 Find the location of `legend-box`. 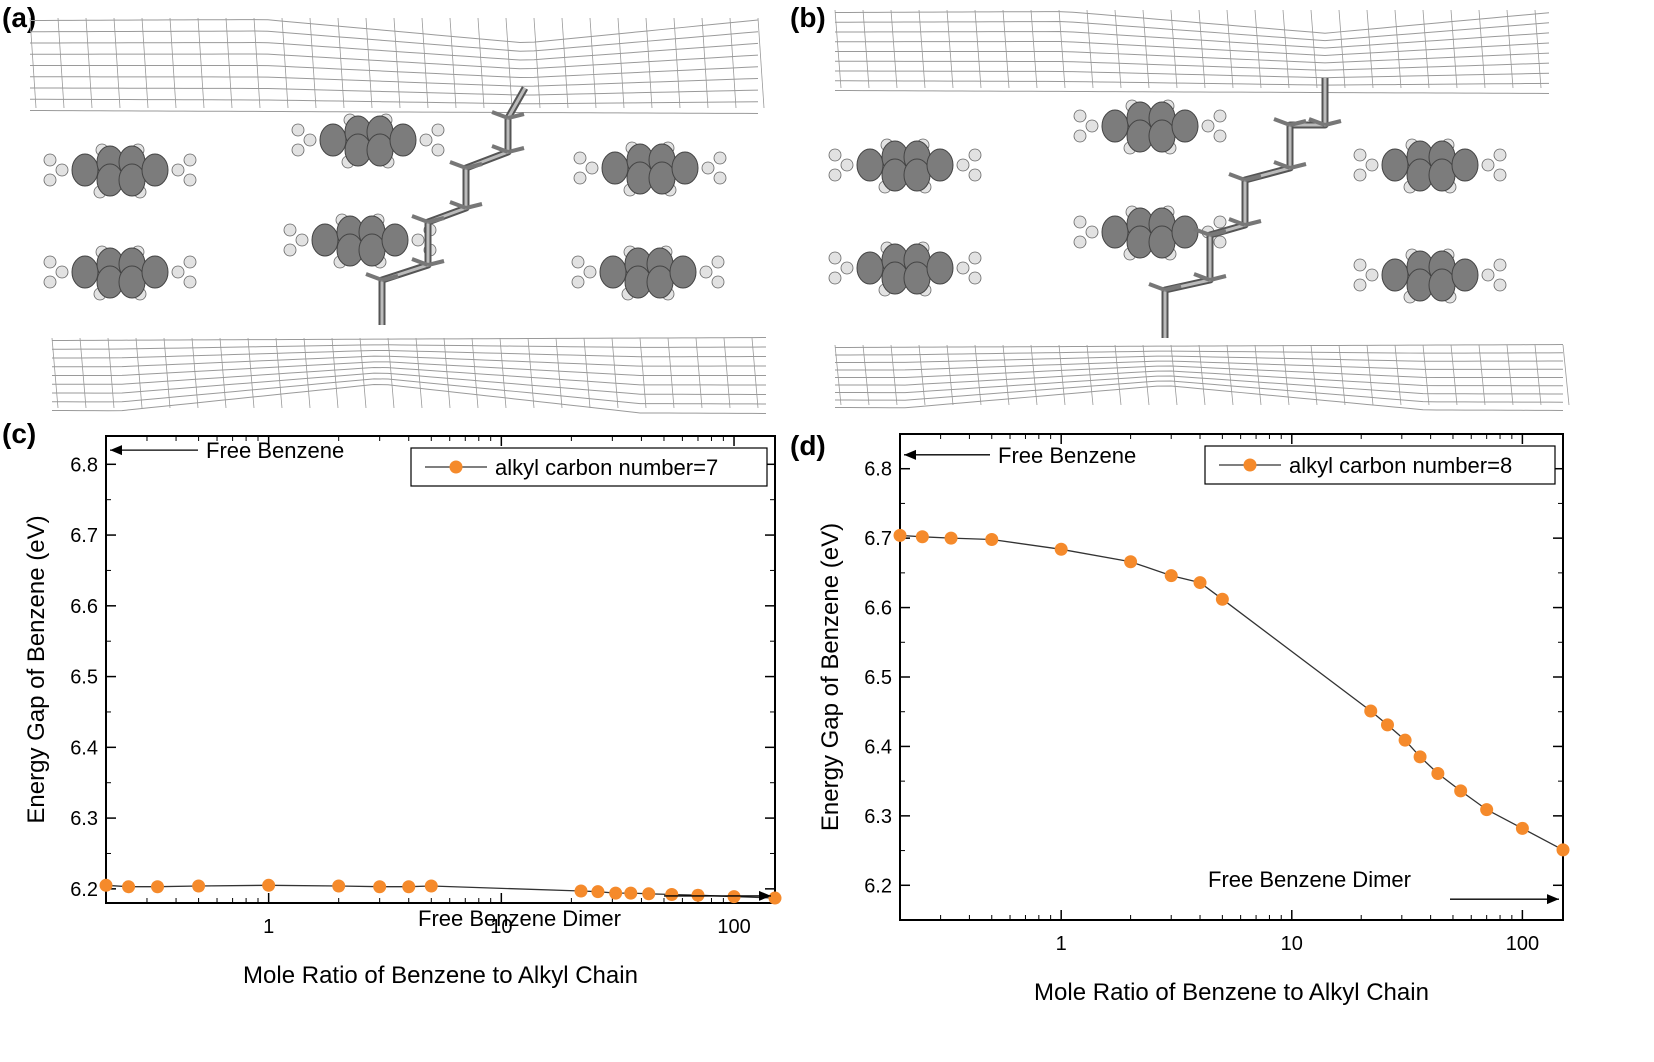

legend-box is located at coordinates (1380, 465).